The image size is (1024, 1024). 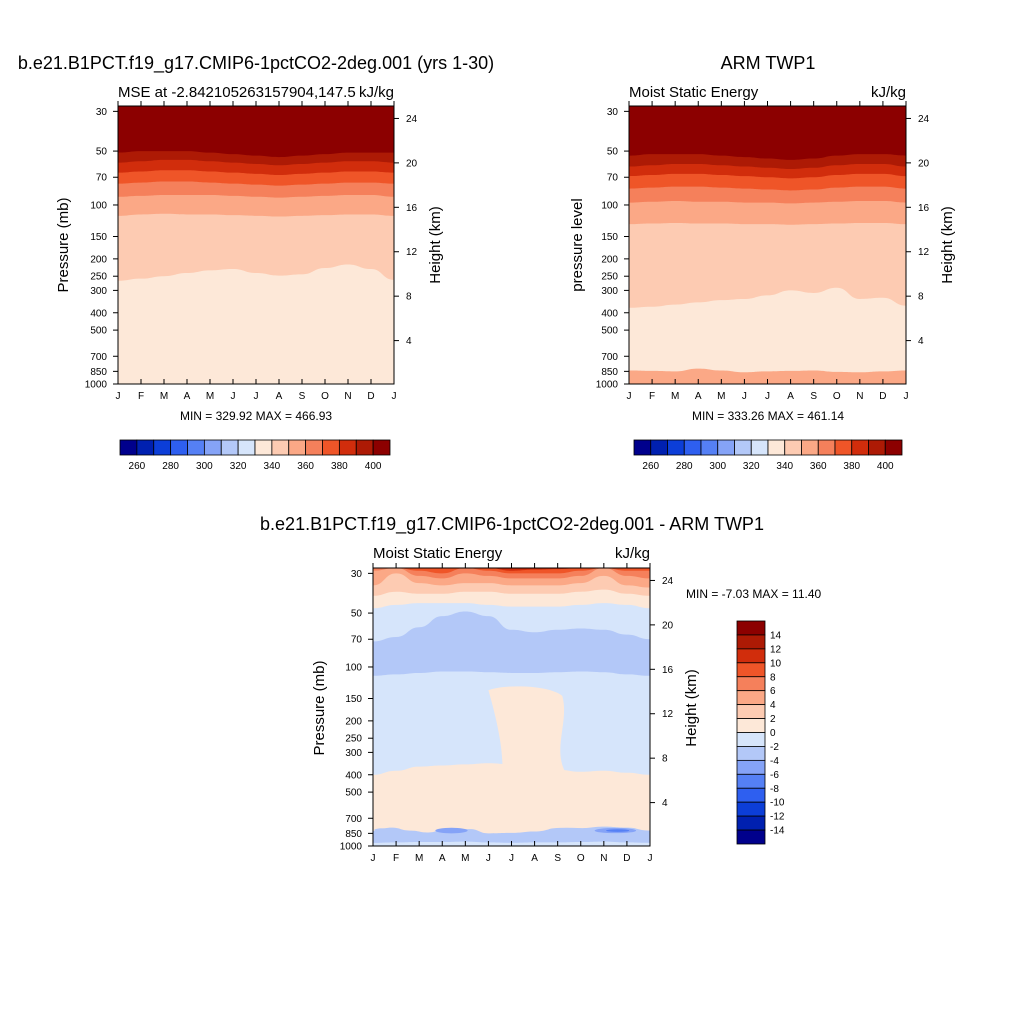 What do you see at coordinates (777, 817) in the screenshot?
I see `diff-colorbar-label: -12` at bounding box center [777, 817].